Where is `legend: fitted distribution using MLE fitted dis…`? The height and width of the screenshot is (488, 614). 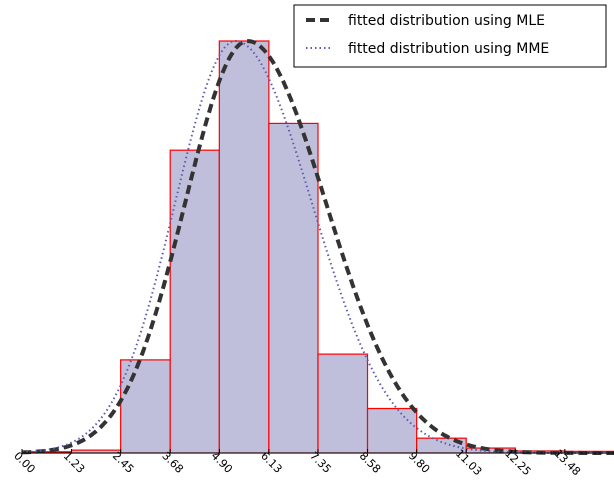
legend: fitted distribution using MLE fitted dis… is located at coordinates (450, 36).